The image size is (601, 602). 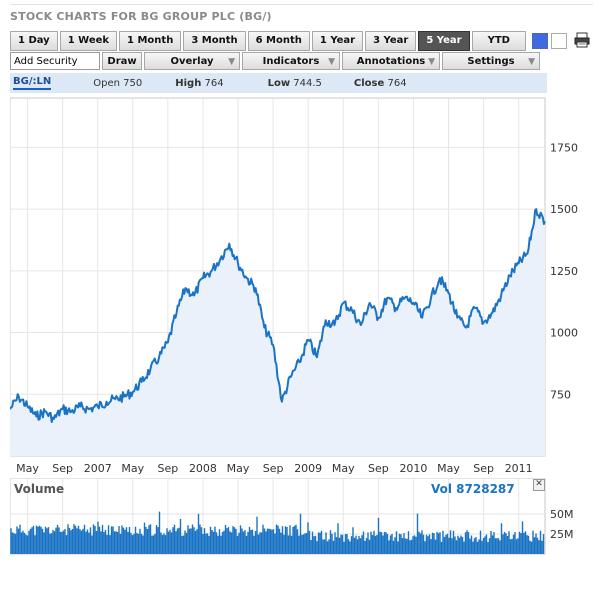 What do you see at coordinates (188, 83) in the screenshot?
I see `high-label: High` at bounding box center [188, 83].